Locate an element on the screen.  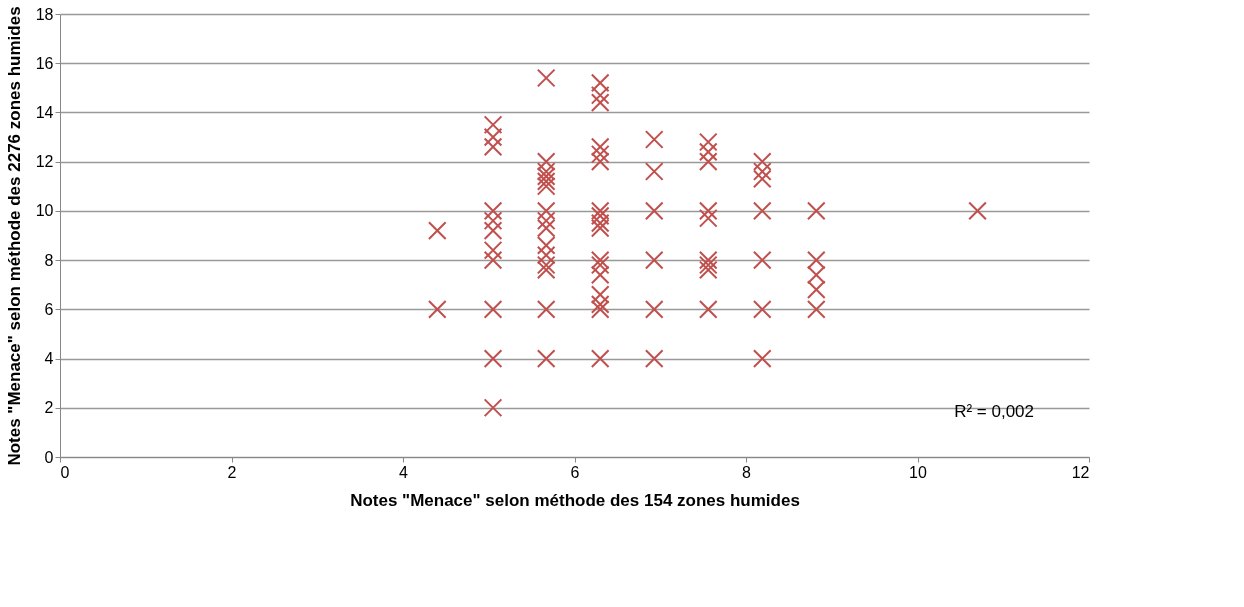
y-tick-label: 18 is located at coordinates (44, 14).